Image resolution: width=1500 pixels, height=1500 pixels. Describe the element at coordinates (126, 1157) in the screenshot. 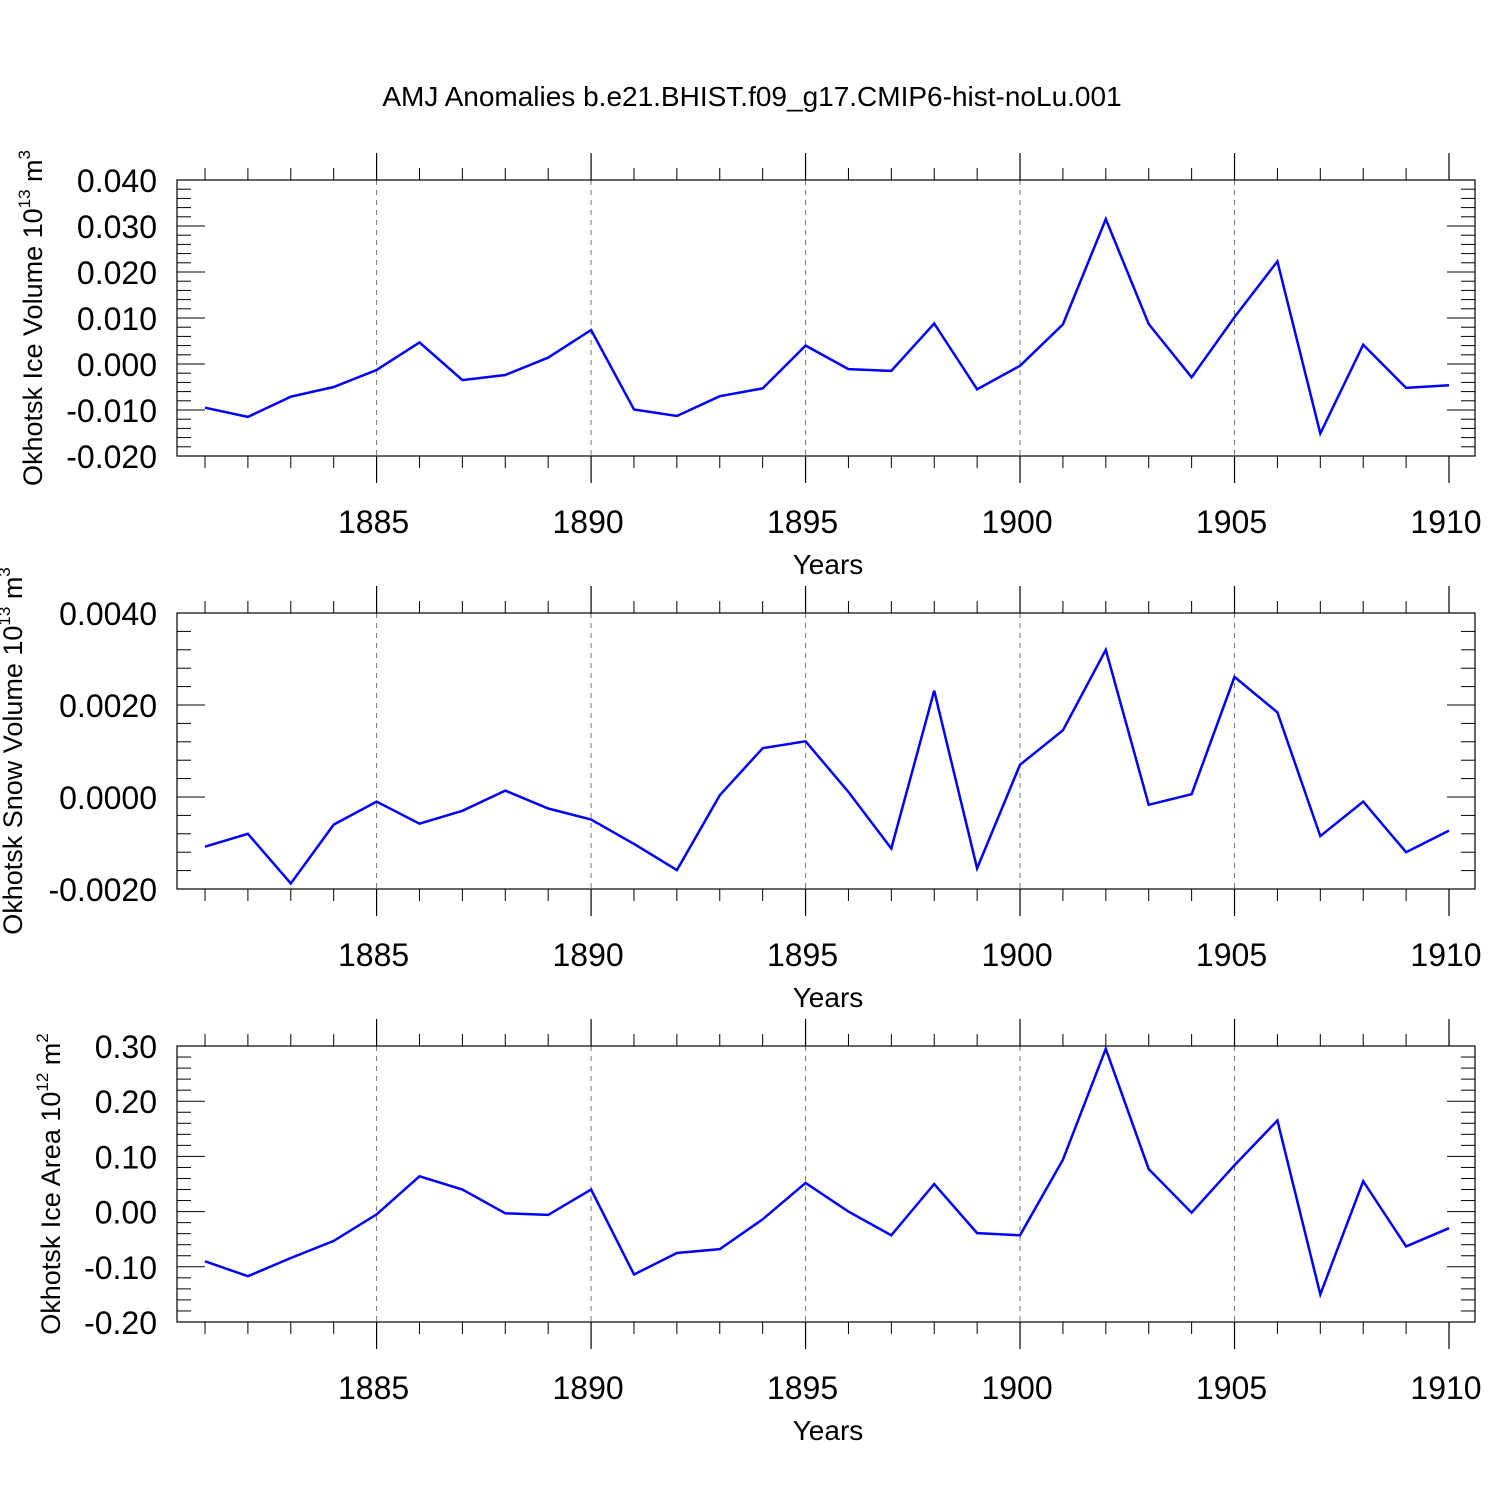

I see `y-tick-label: 0.10` at that location.